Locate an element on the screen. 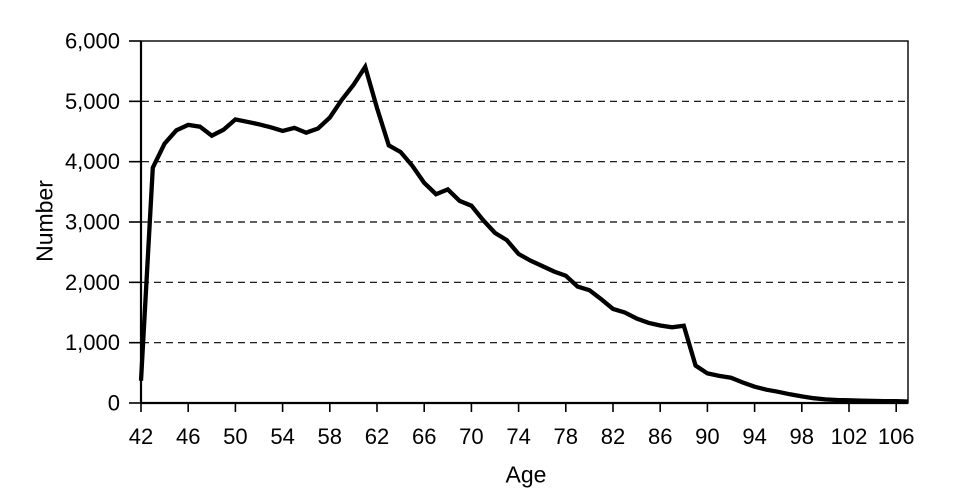 The width and height of the screenshot is (960, 502). y-tick-label-3000: 3,000 is located at coordinates (92, 222).